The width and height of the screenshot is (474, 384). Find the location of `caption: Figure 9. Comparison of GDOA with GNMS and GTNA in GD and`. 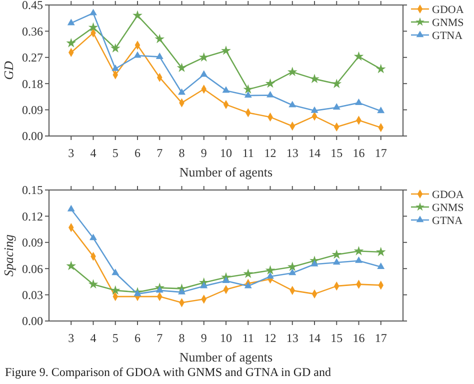

caption: Figure 9. Comparison of GDOA with GNMS and GTNA in GD and is located at coordinates (168, 372).